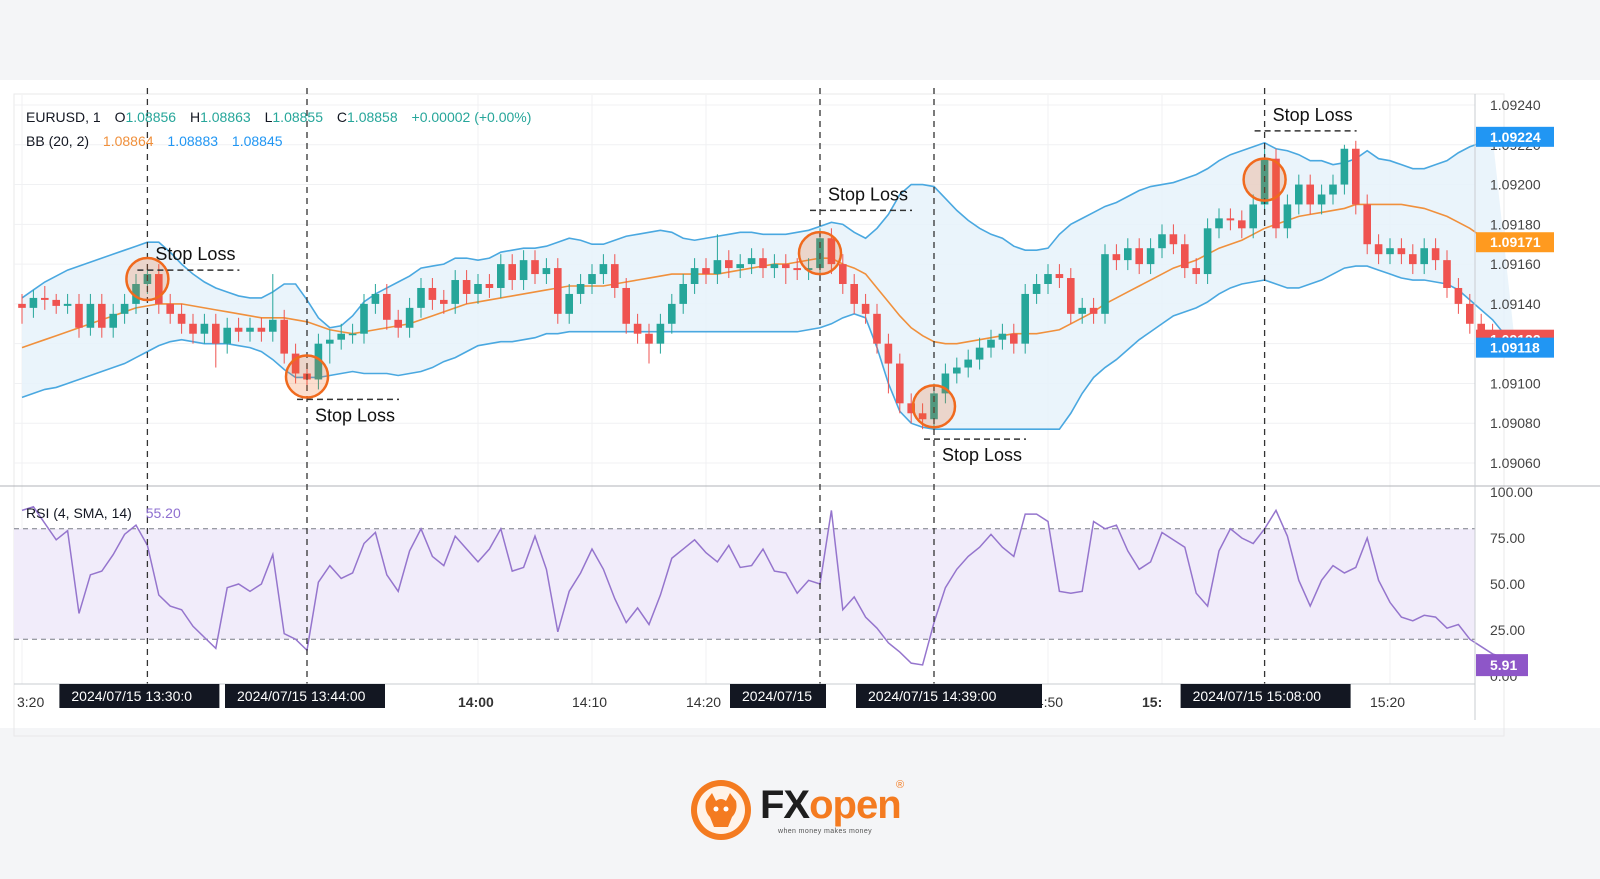  I want to click on rsi-indicator-label: RSI (4, SMA, 14), so click(79, 513).